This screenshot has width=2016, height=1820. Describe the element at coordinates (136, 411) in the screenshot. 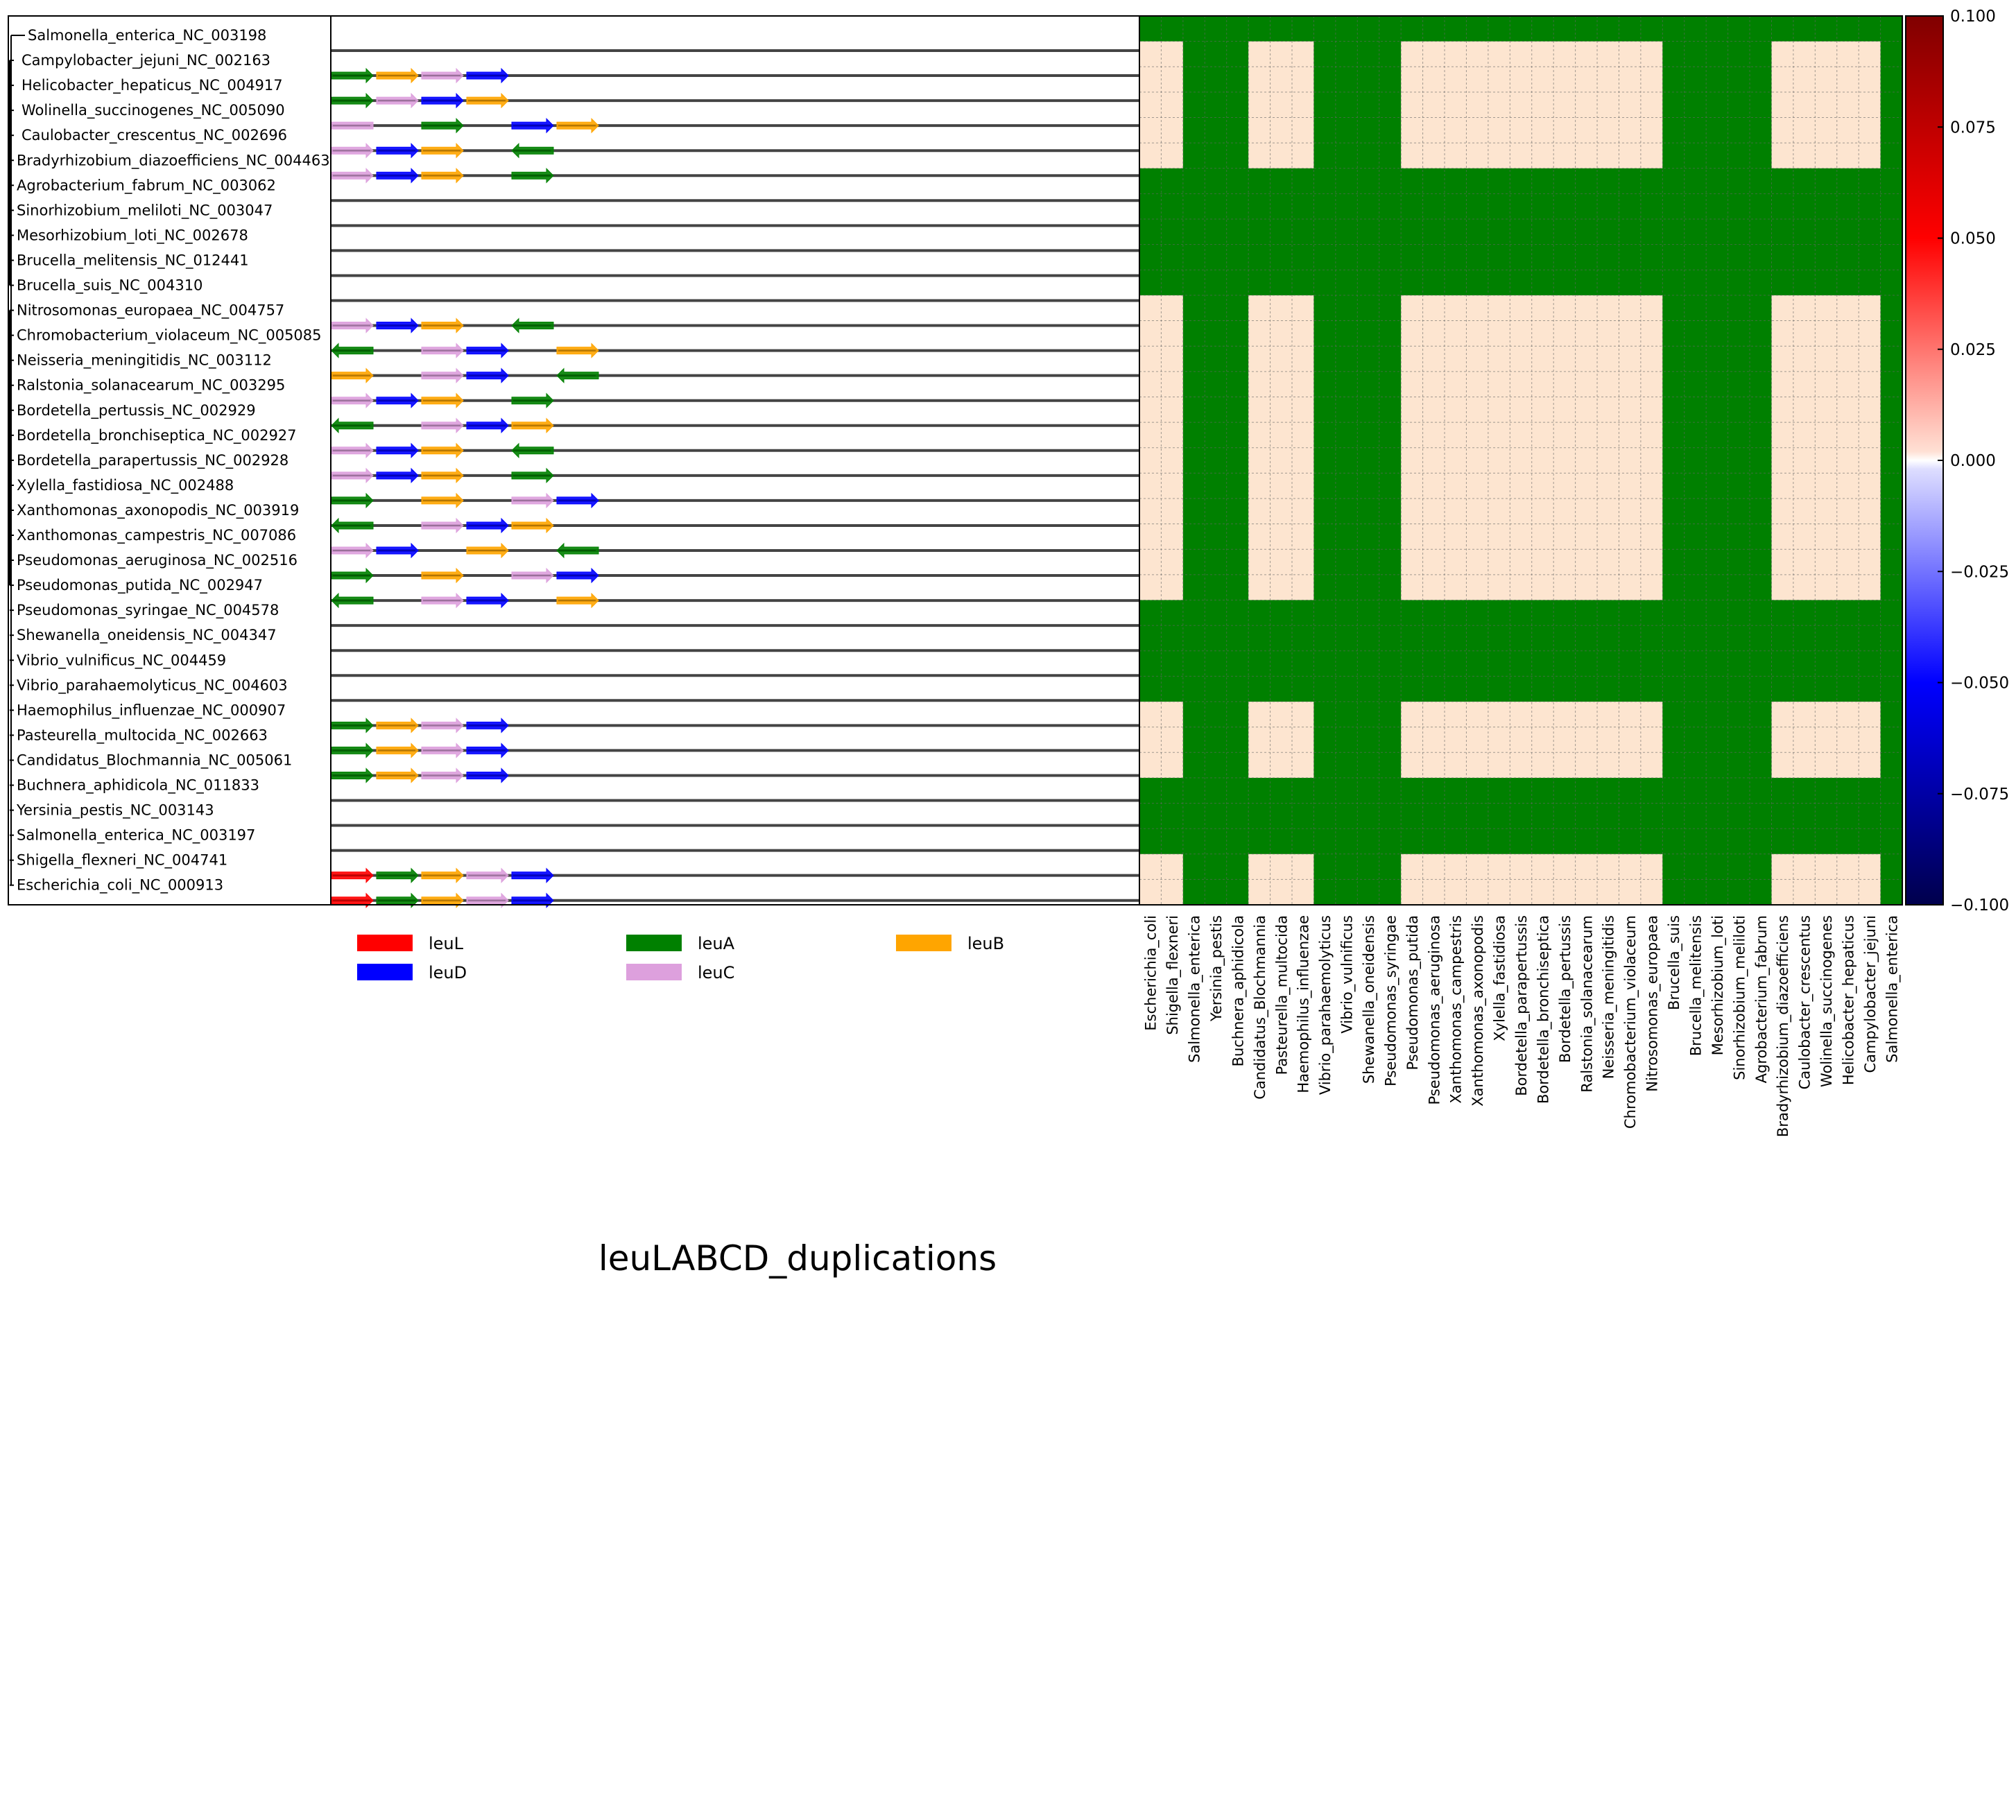

I see `genome-label: Bordetella_pertussis_NC_002929` at that location.